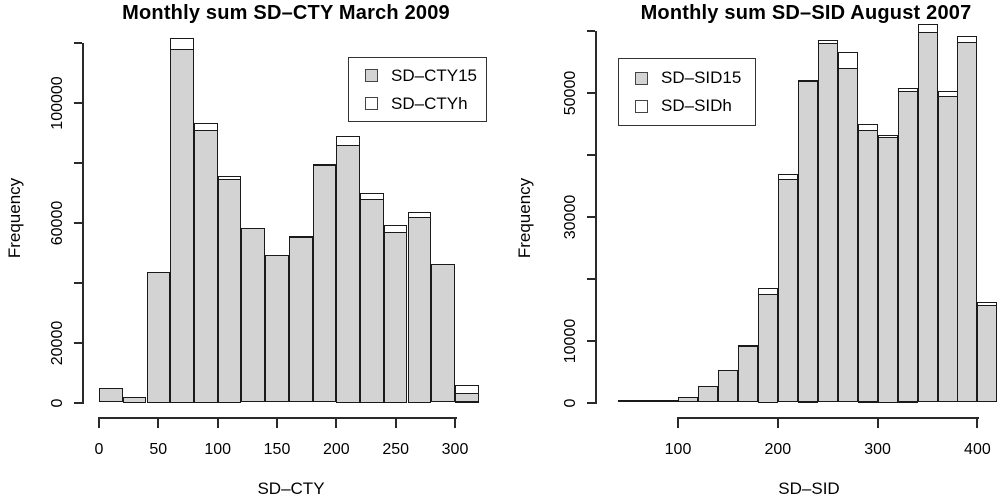 This screenshot has height=504, width=1000. What do you see at coordinates (291, 488) in the screenshot?
I see `x-axis-label-left: SD–CTY` at bounding box center [291, 488].